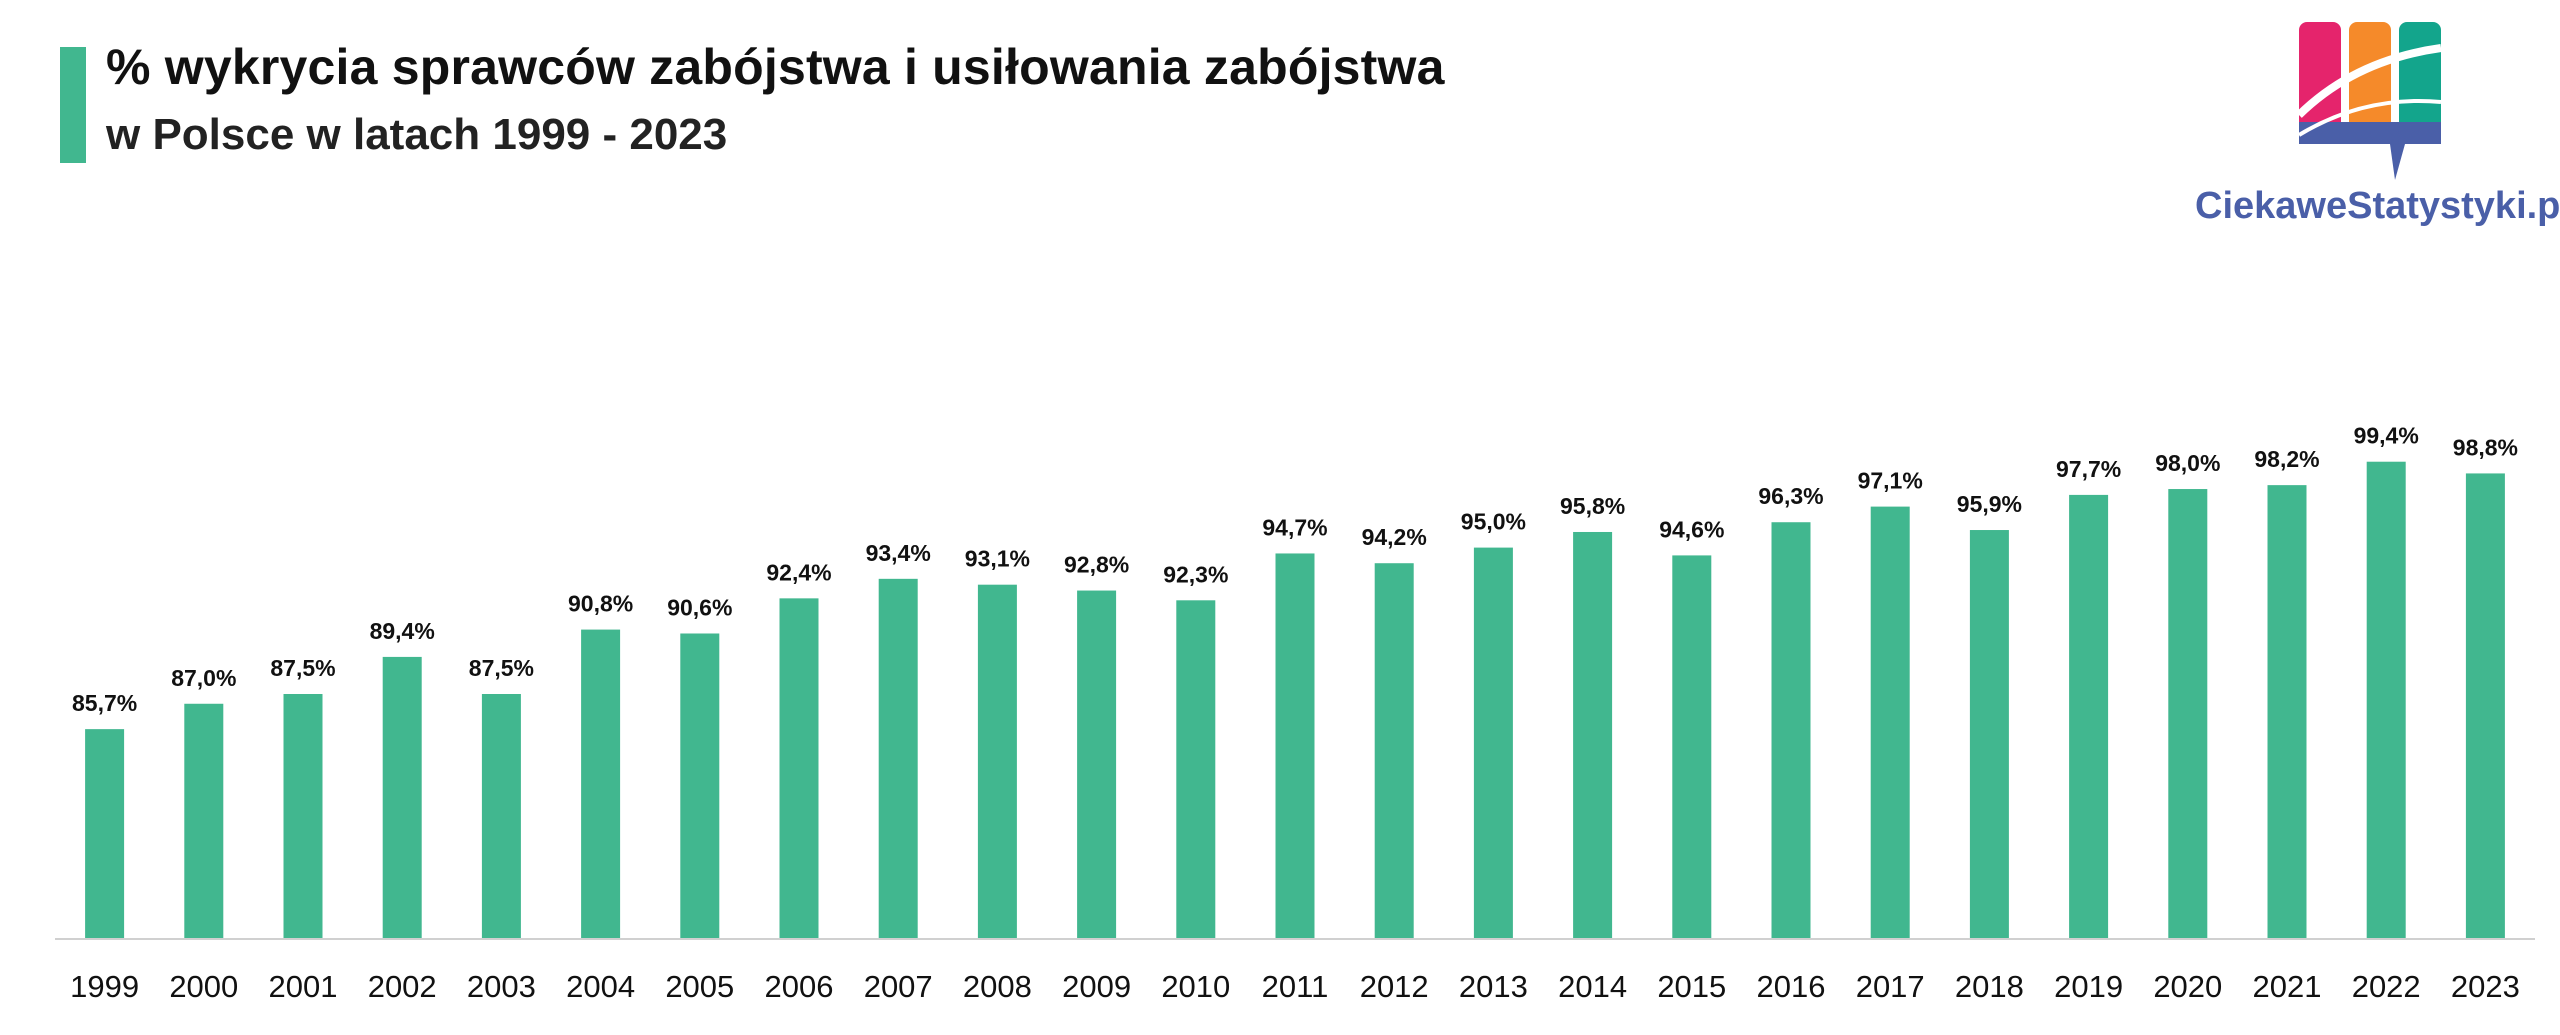  I want to click on x-tick-label-2000: 2000, so click(203, 986).